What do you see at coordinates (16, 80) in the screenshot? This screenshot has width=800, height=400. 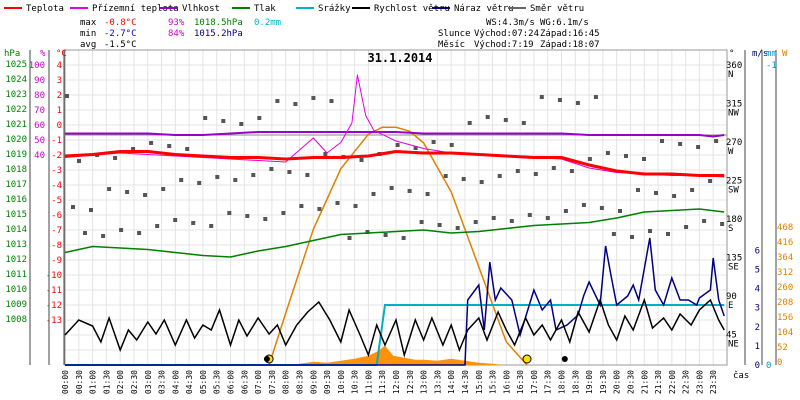 I see `tick-hpa: 1024` at bounding box center [16, 80].